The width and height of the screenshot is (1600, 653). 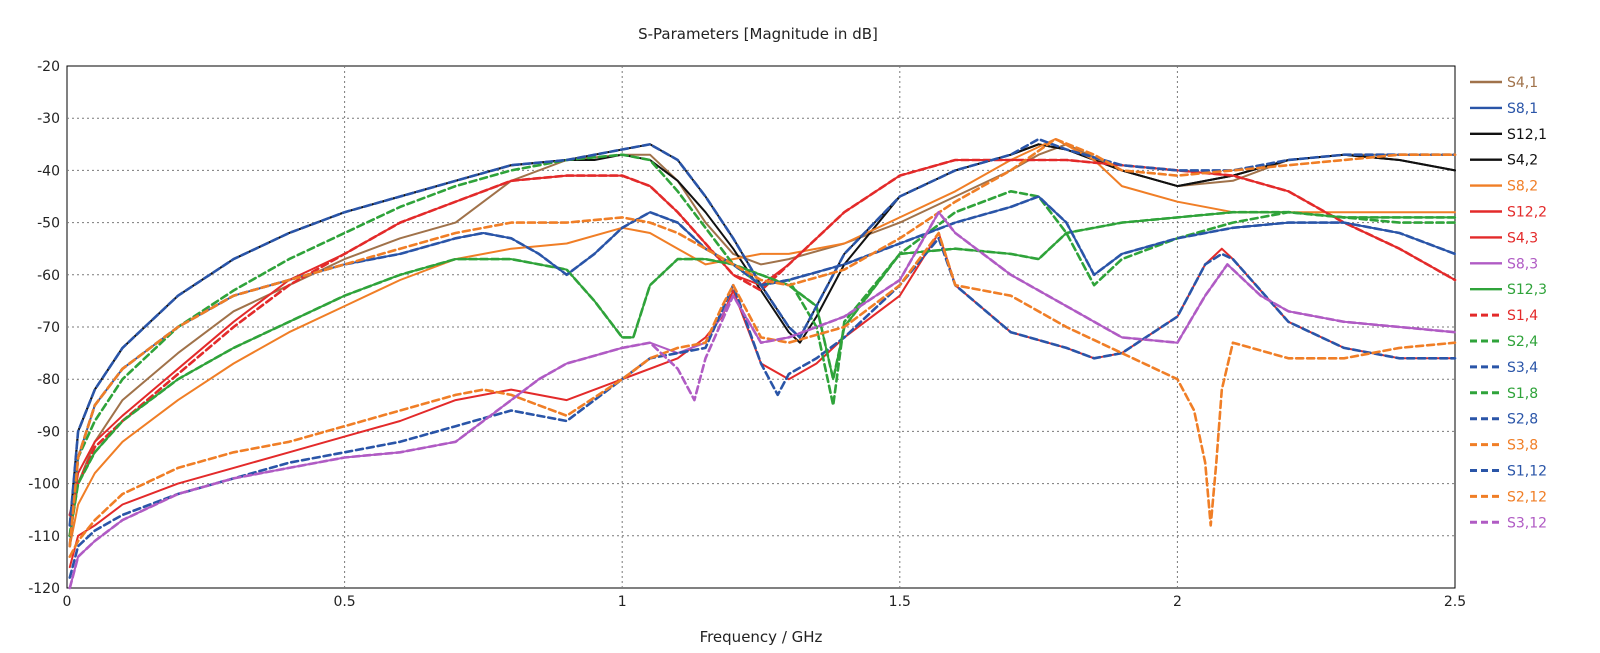 I want to click on legend-label: S8,2, so click(x=1522, y=187).